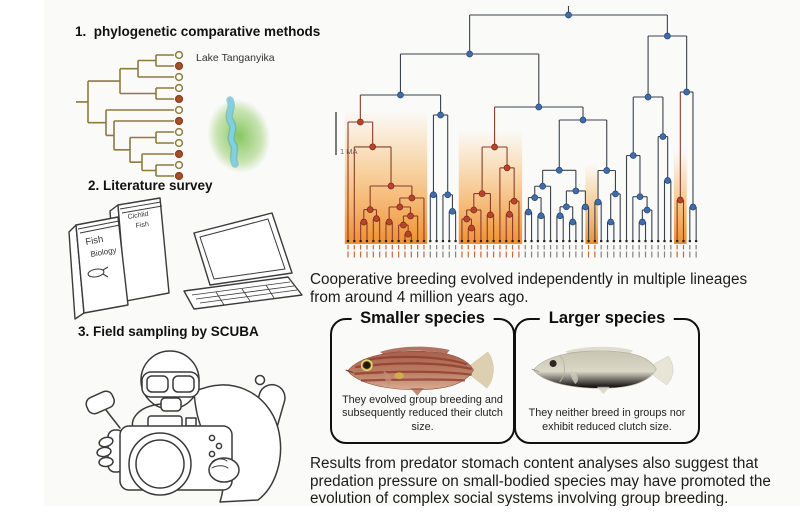 The width and height of the screenshot is (800, 524). What do you see at coordinates (260, 380) in the screenshot?
I see `tank-valve` at bounding box center [260, 380].